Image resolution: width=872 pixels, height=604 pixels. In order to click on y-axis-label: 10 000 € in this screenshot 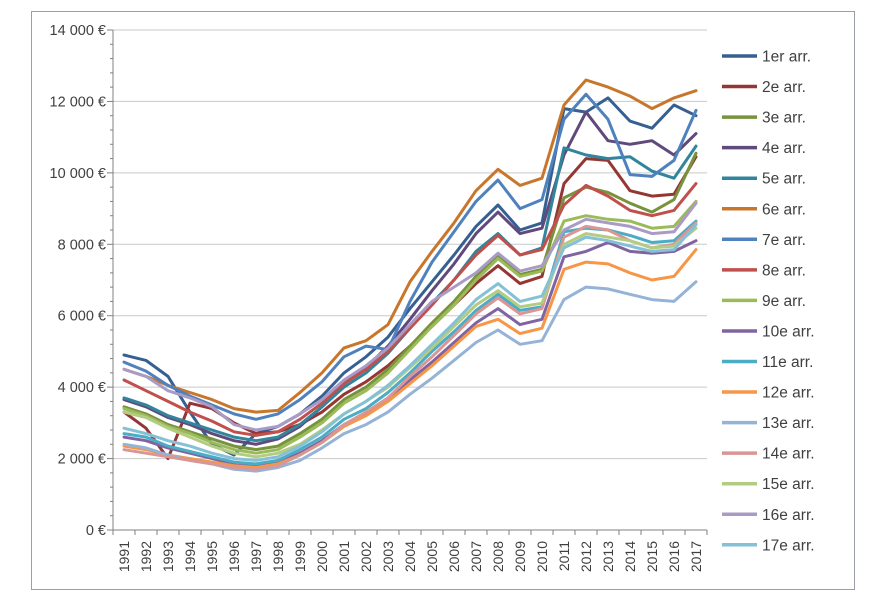, I will do `click(78, 174)`.